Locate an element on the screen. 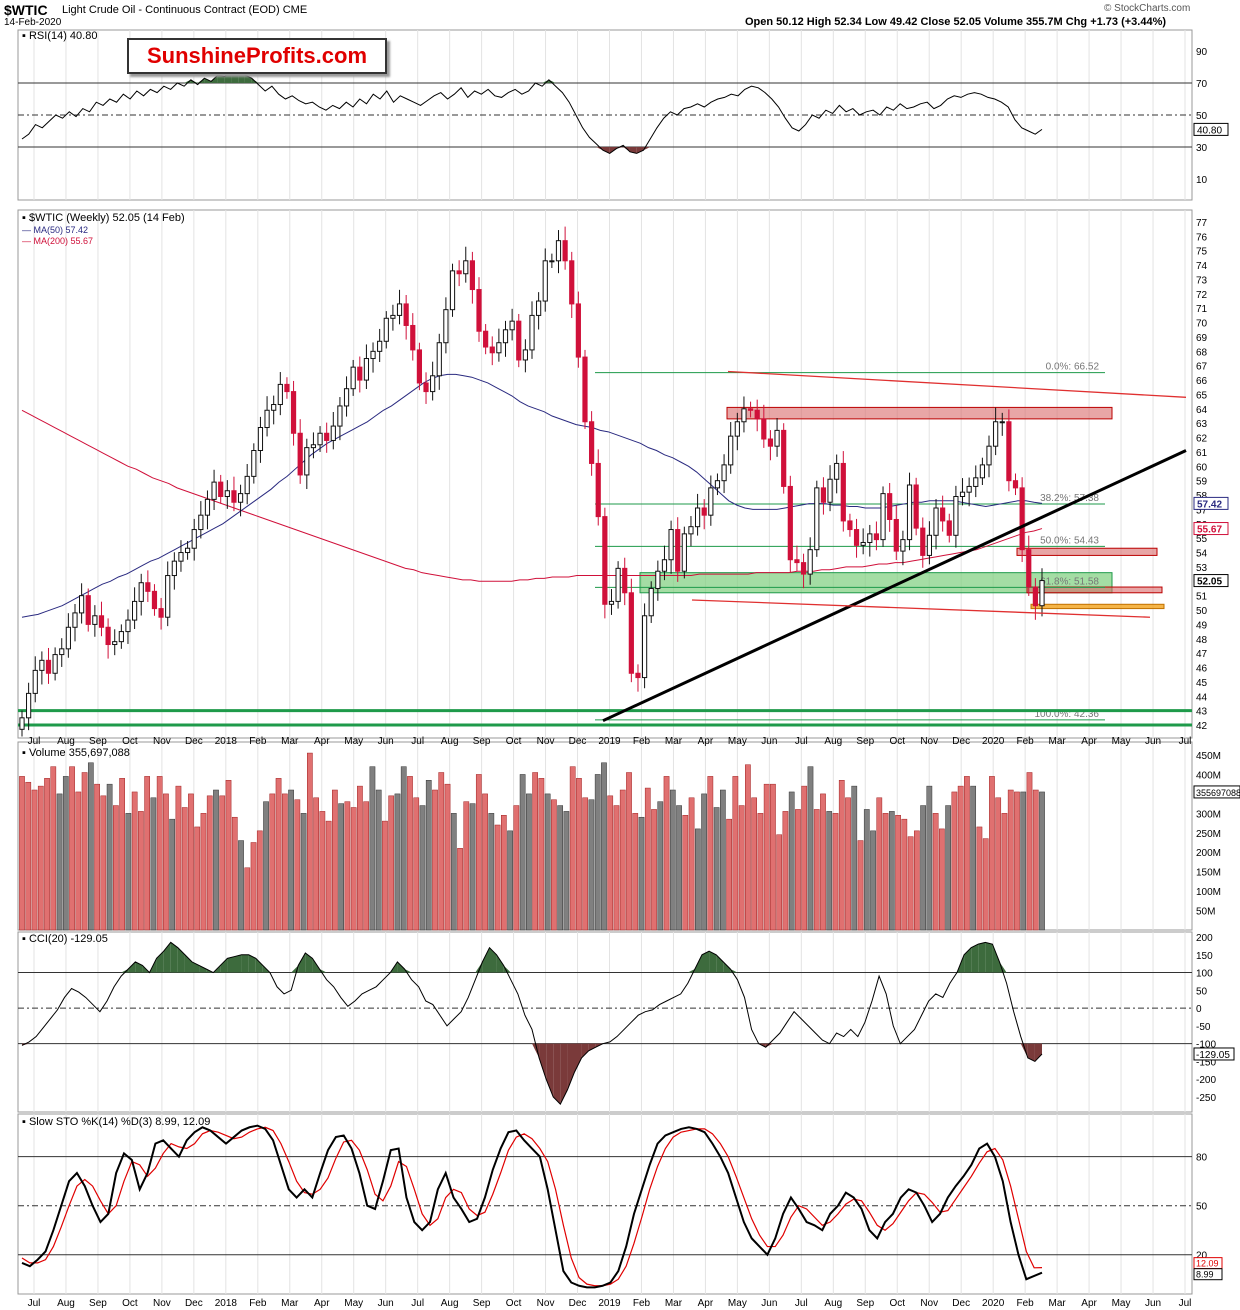 This screenshot has width=1240, height=1310. y-tick-label: 64 is located at coordinates (1202, 410).